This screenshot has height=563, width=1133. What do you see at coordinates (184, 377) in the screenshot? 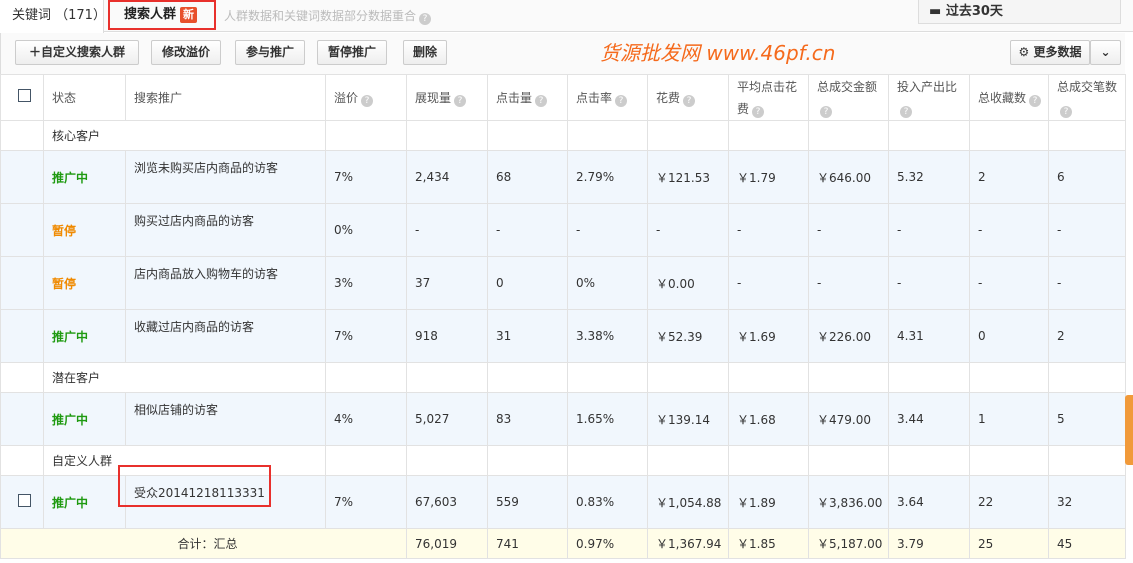
I see `group-label: 潜在客户` at bounding box center [184, 377].